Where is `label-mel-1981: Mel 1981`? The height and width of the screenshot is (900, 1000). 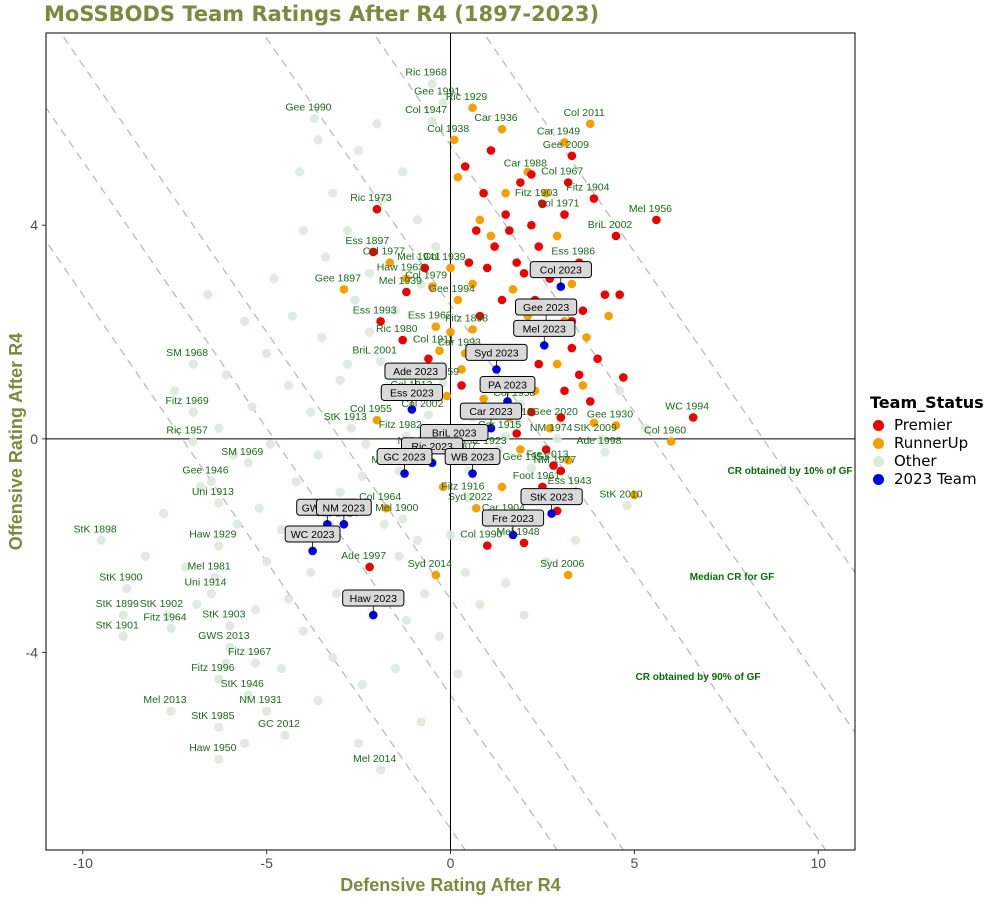 label-mel-1981: Mel 1981 is located at coordinates (209, 567).